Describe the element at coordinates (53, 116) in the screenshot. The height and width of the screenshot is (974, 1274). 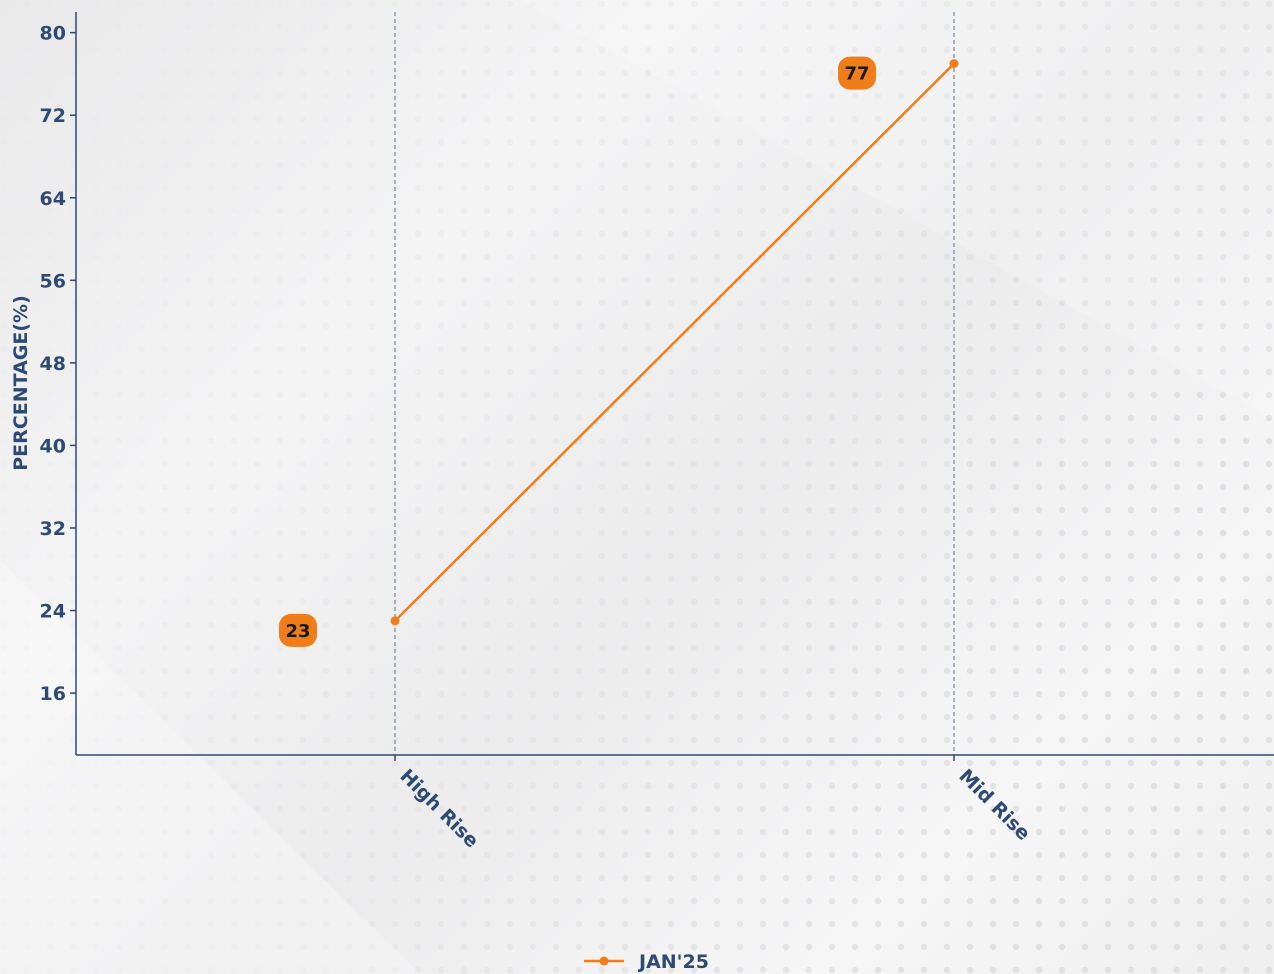
I see `y-tick-label: 72` at that location.